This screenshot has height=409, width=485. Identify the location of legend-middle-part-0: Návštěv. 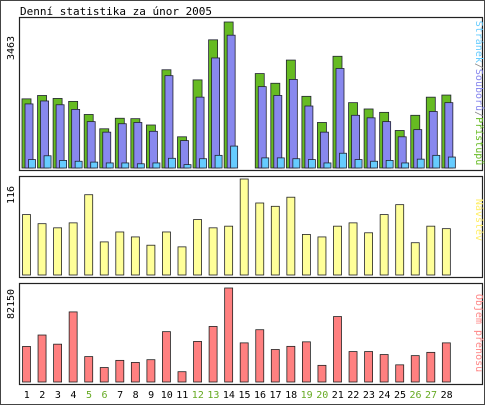
(479, 220).